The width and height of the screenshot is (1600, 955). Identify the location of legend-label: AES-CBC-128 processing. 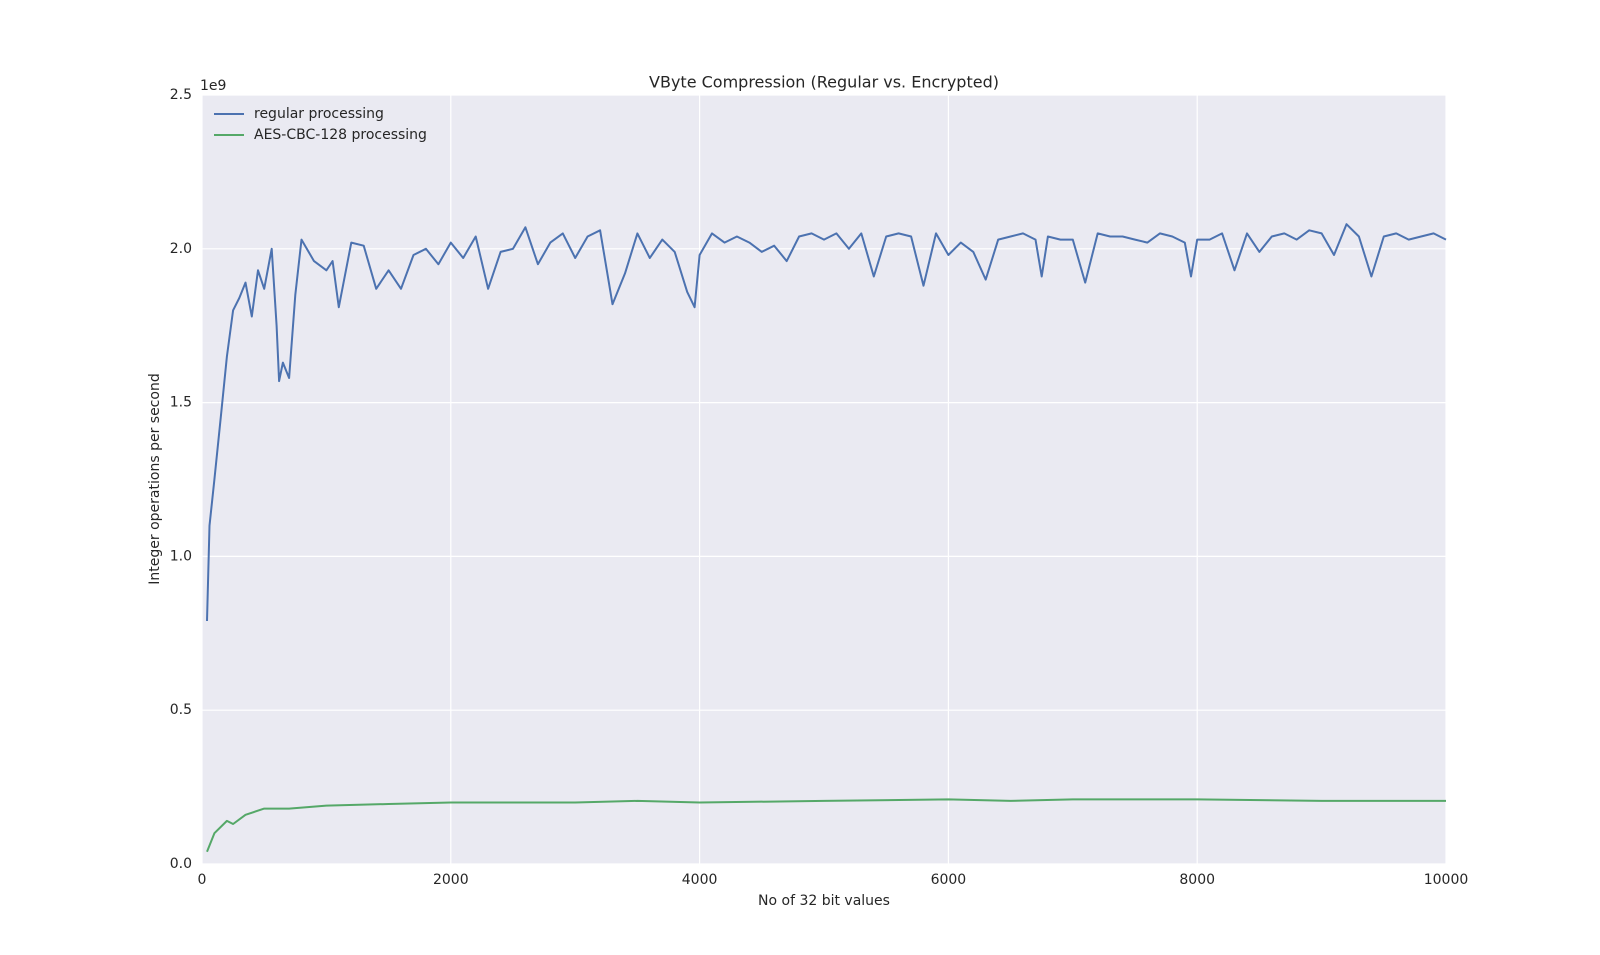
(340, 135).